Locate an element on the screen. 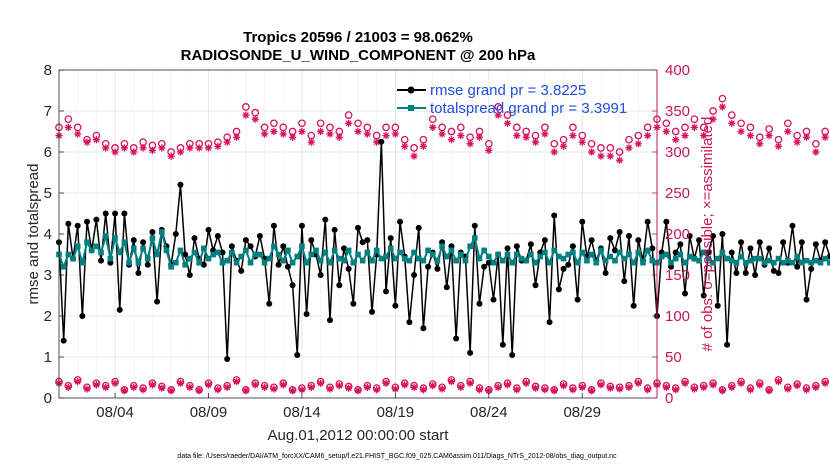 This screenshot has height=470, width=830. y-left-tick-label: 1 is located at coordinates (48, 357).